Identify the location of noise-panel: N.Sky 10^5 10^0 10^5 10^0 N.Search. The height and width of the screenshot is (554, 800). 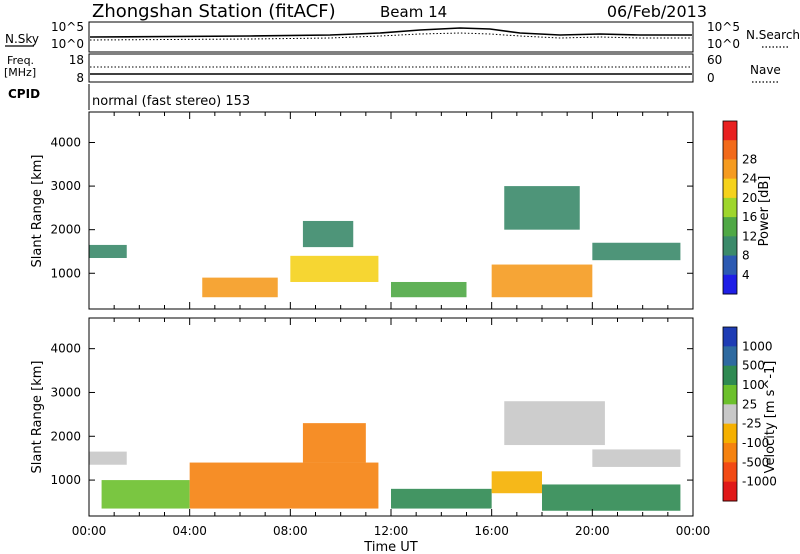
(402, 36).